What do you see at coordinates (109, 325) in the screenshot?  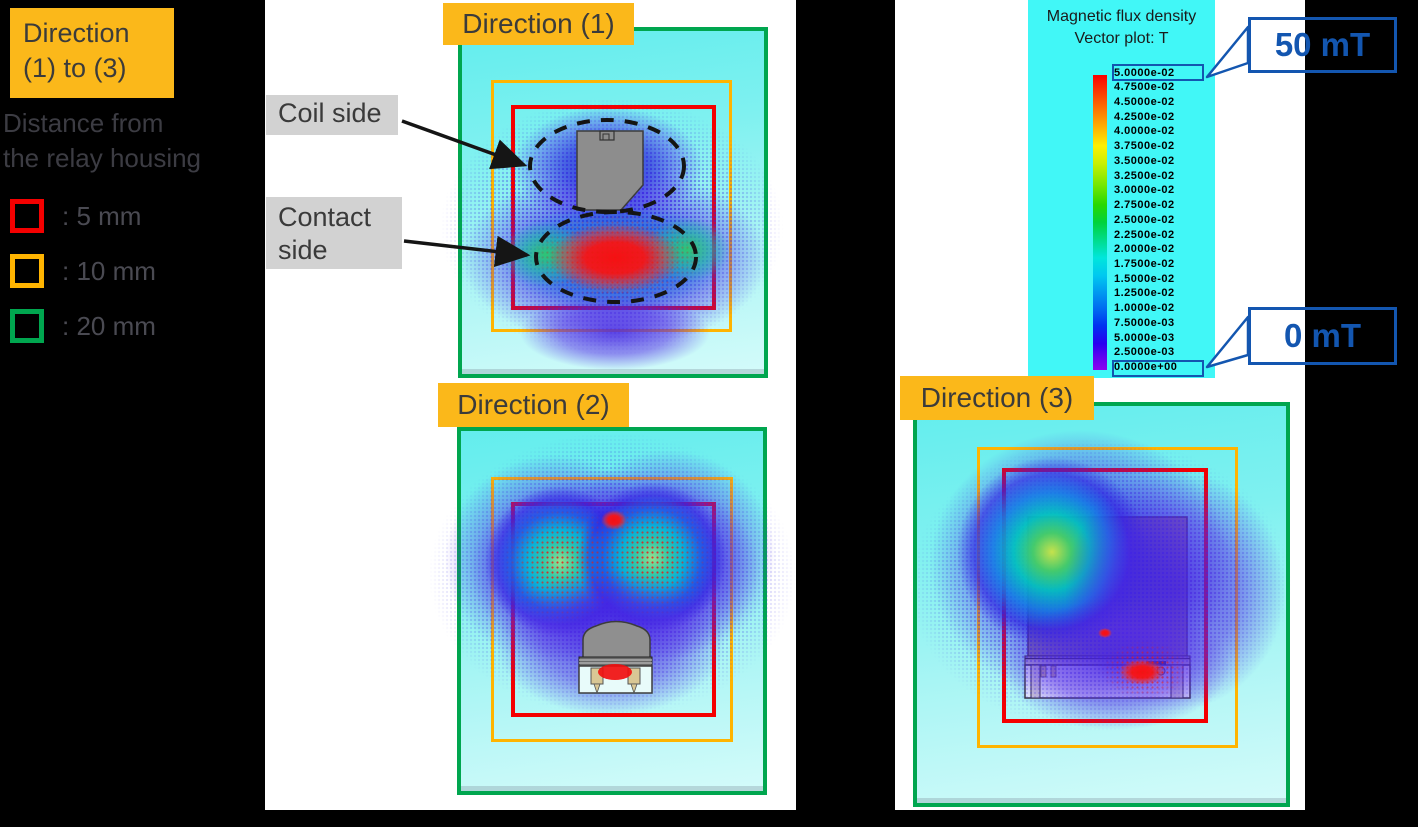 I see `legend-item-label: : 20 mm` at bounding box center [109, 325].